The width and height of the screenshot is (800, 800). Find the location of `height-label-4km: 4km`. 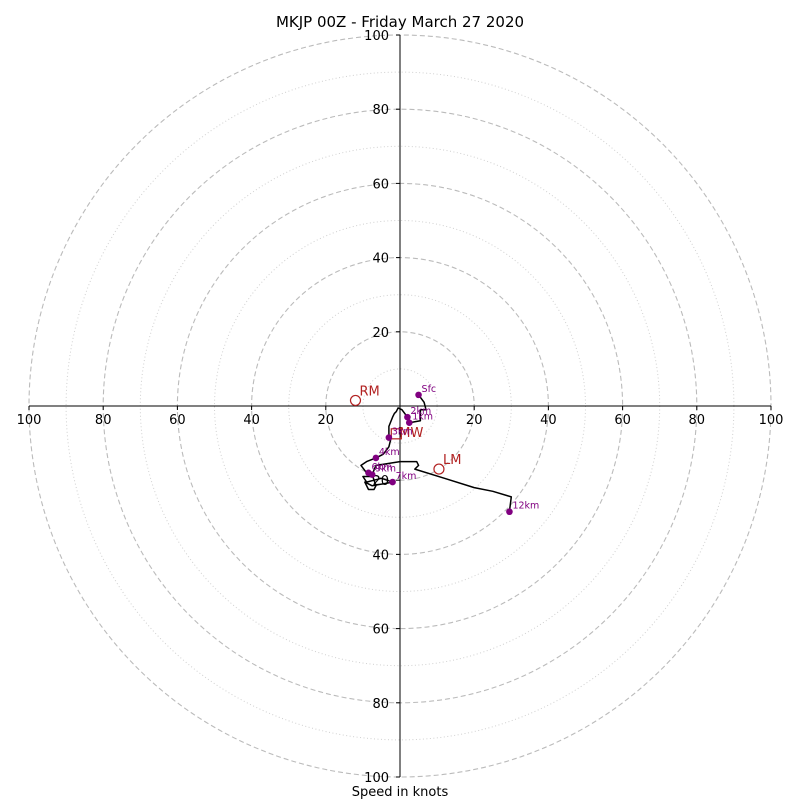

height-label-4km: 4km is located at coordinates (389, 452).